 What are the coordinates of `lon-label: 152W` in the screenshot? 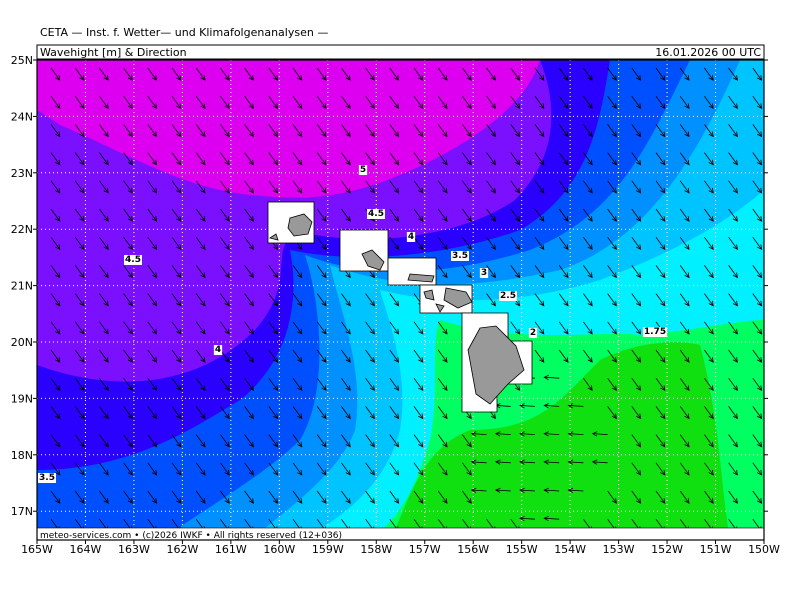 It's located at (667, 549).